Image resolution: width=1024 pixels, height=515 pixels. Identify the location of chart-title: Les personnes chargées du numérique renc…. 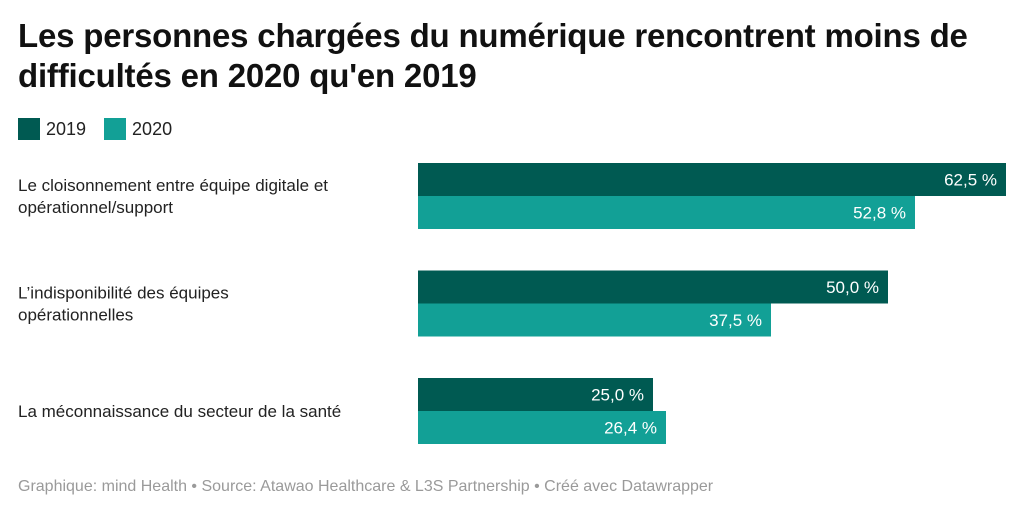
(493, 55).